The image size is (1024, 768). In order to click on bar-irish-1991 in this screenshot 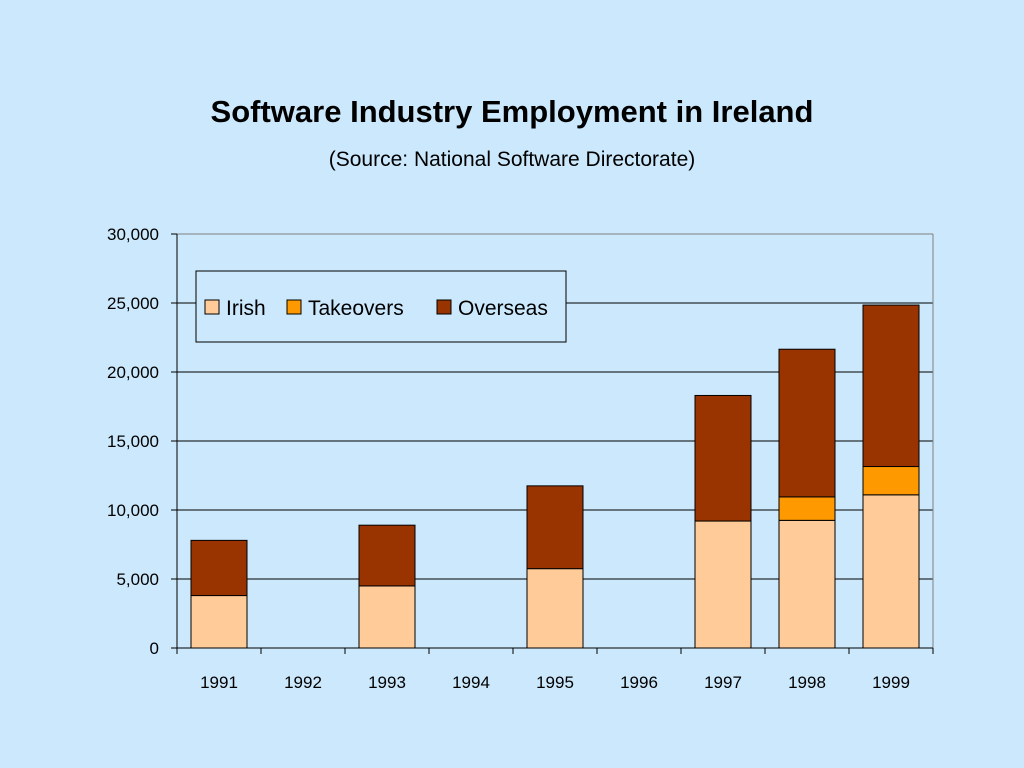, I will do `click(219, 622)`.